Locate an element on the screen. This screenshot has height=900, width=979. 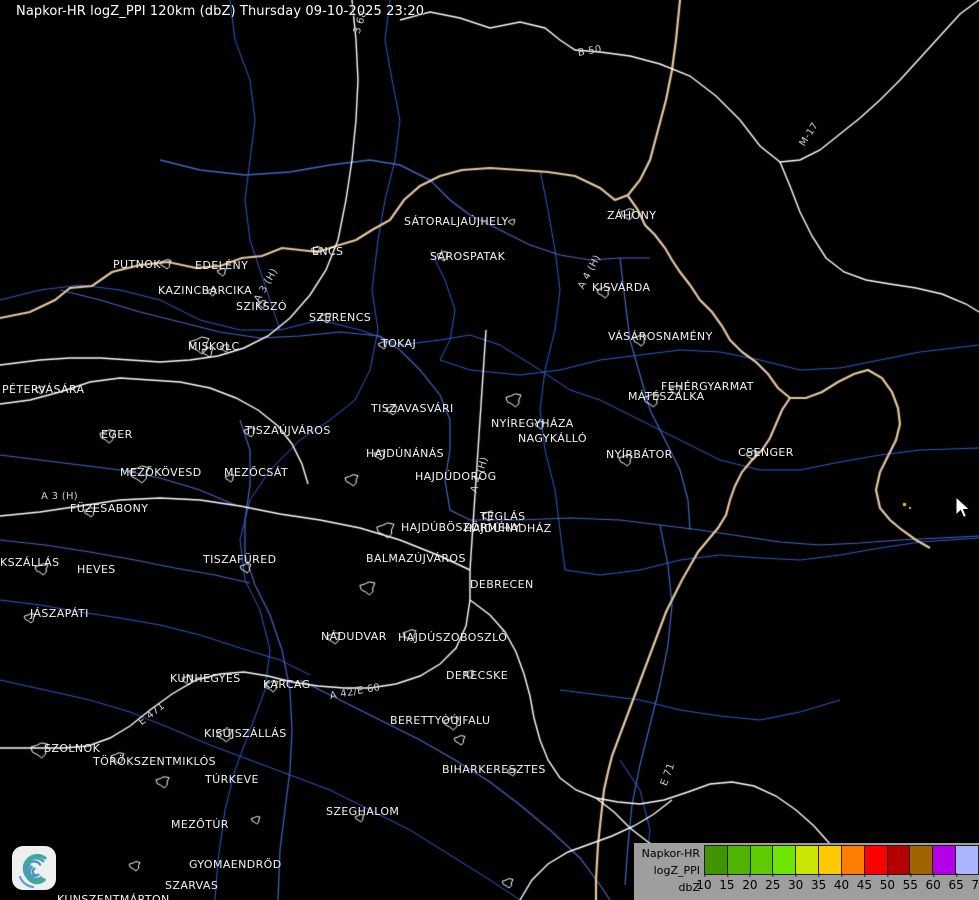
legend-product-name: logZ_PPI is located at coordinates (676, 870).